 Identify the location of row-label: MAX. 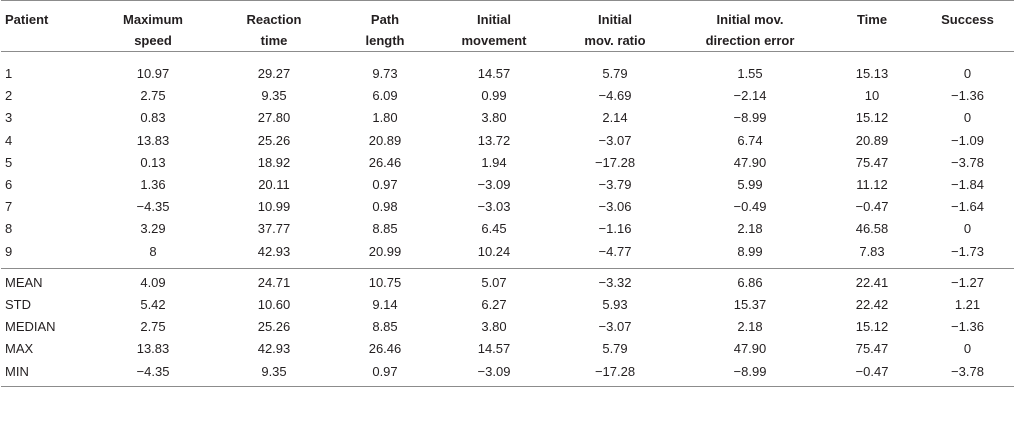
(19, 349).